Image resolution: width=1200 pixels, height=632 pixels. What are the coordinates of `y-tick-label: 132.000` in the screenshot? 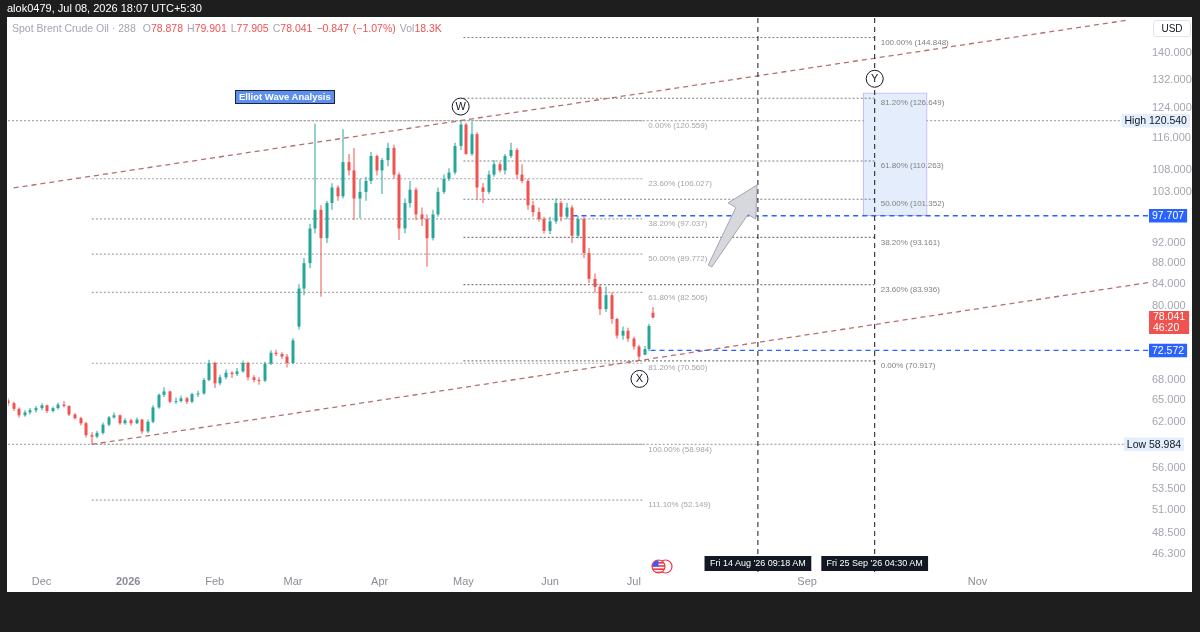 It's located at (1172, 78).